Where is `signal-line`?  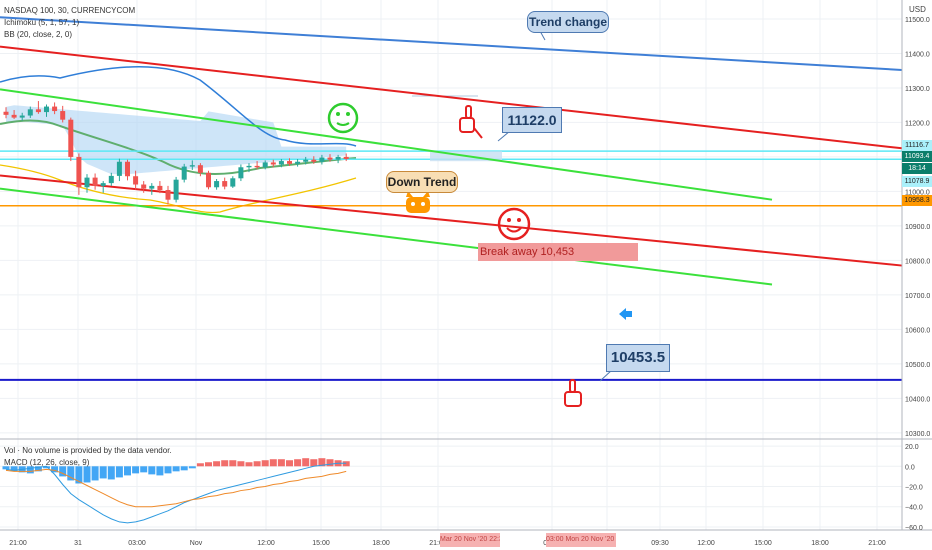 signal-line is located at coordinates (176, 488).